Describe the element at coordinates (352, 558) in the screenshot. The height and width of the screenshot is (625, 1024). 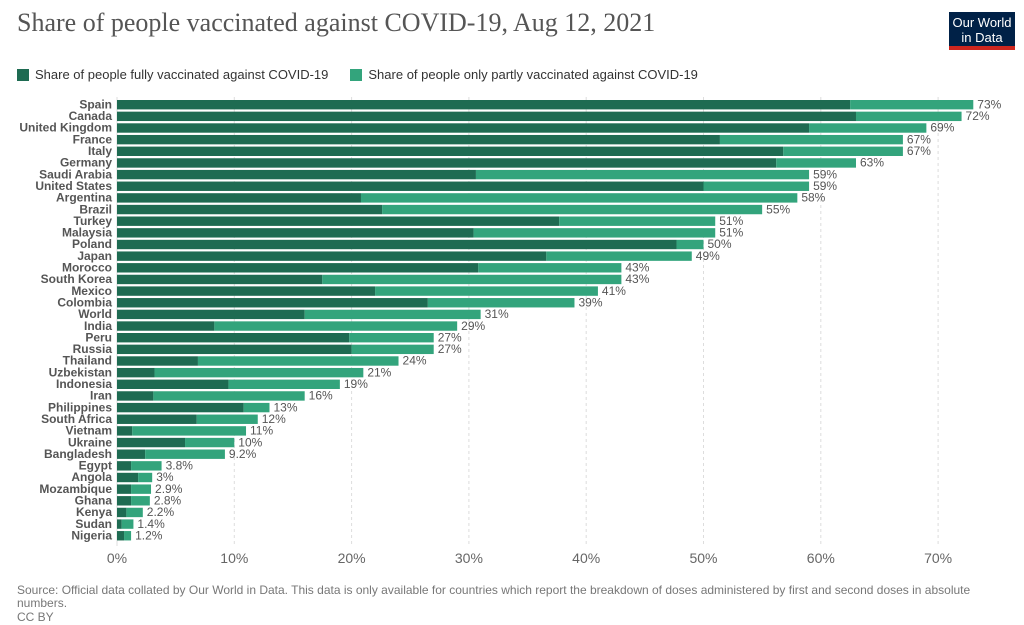
I see `x-tick-label: 20%` at that location.